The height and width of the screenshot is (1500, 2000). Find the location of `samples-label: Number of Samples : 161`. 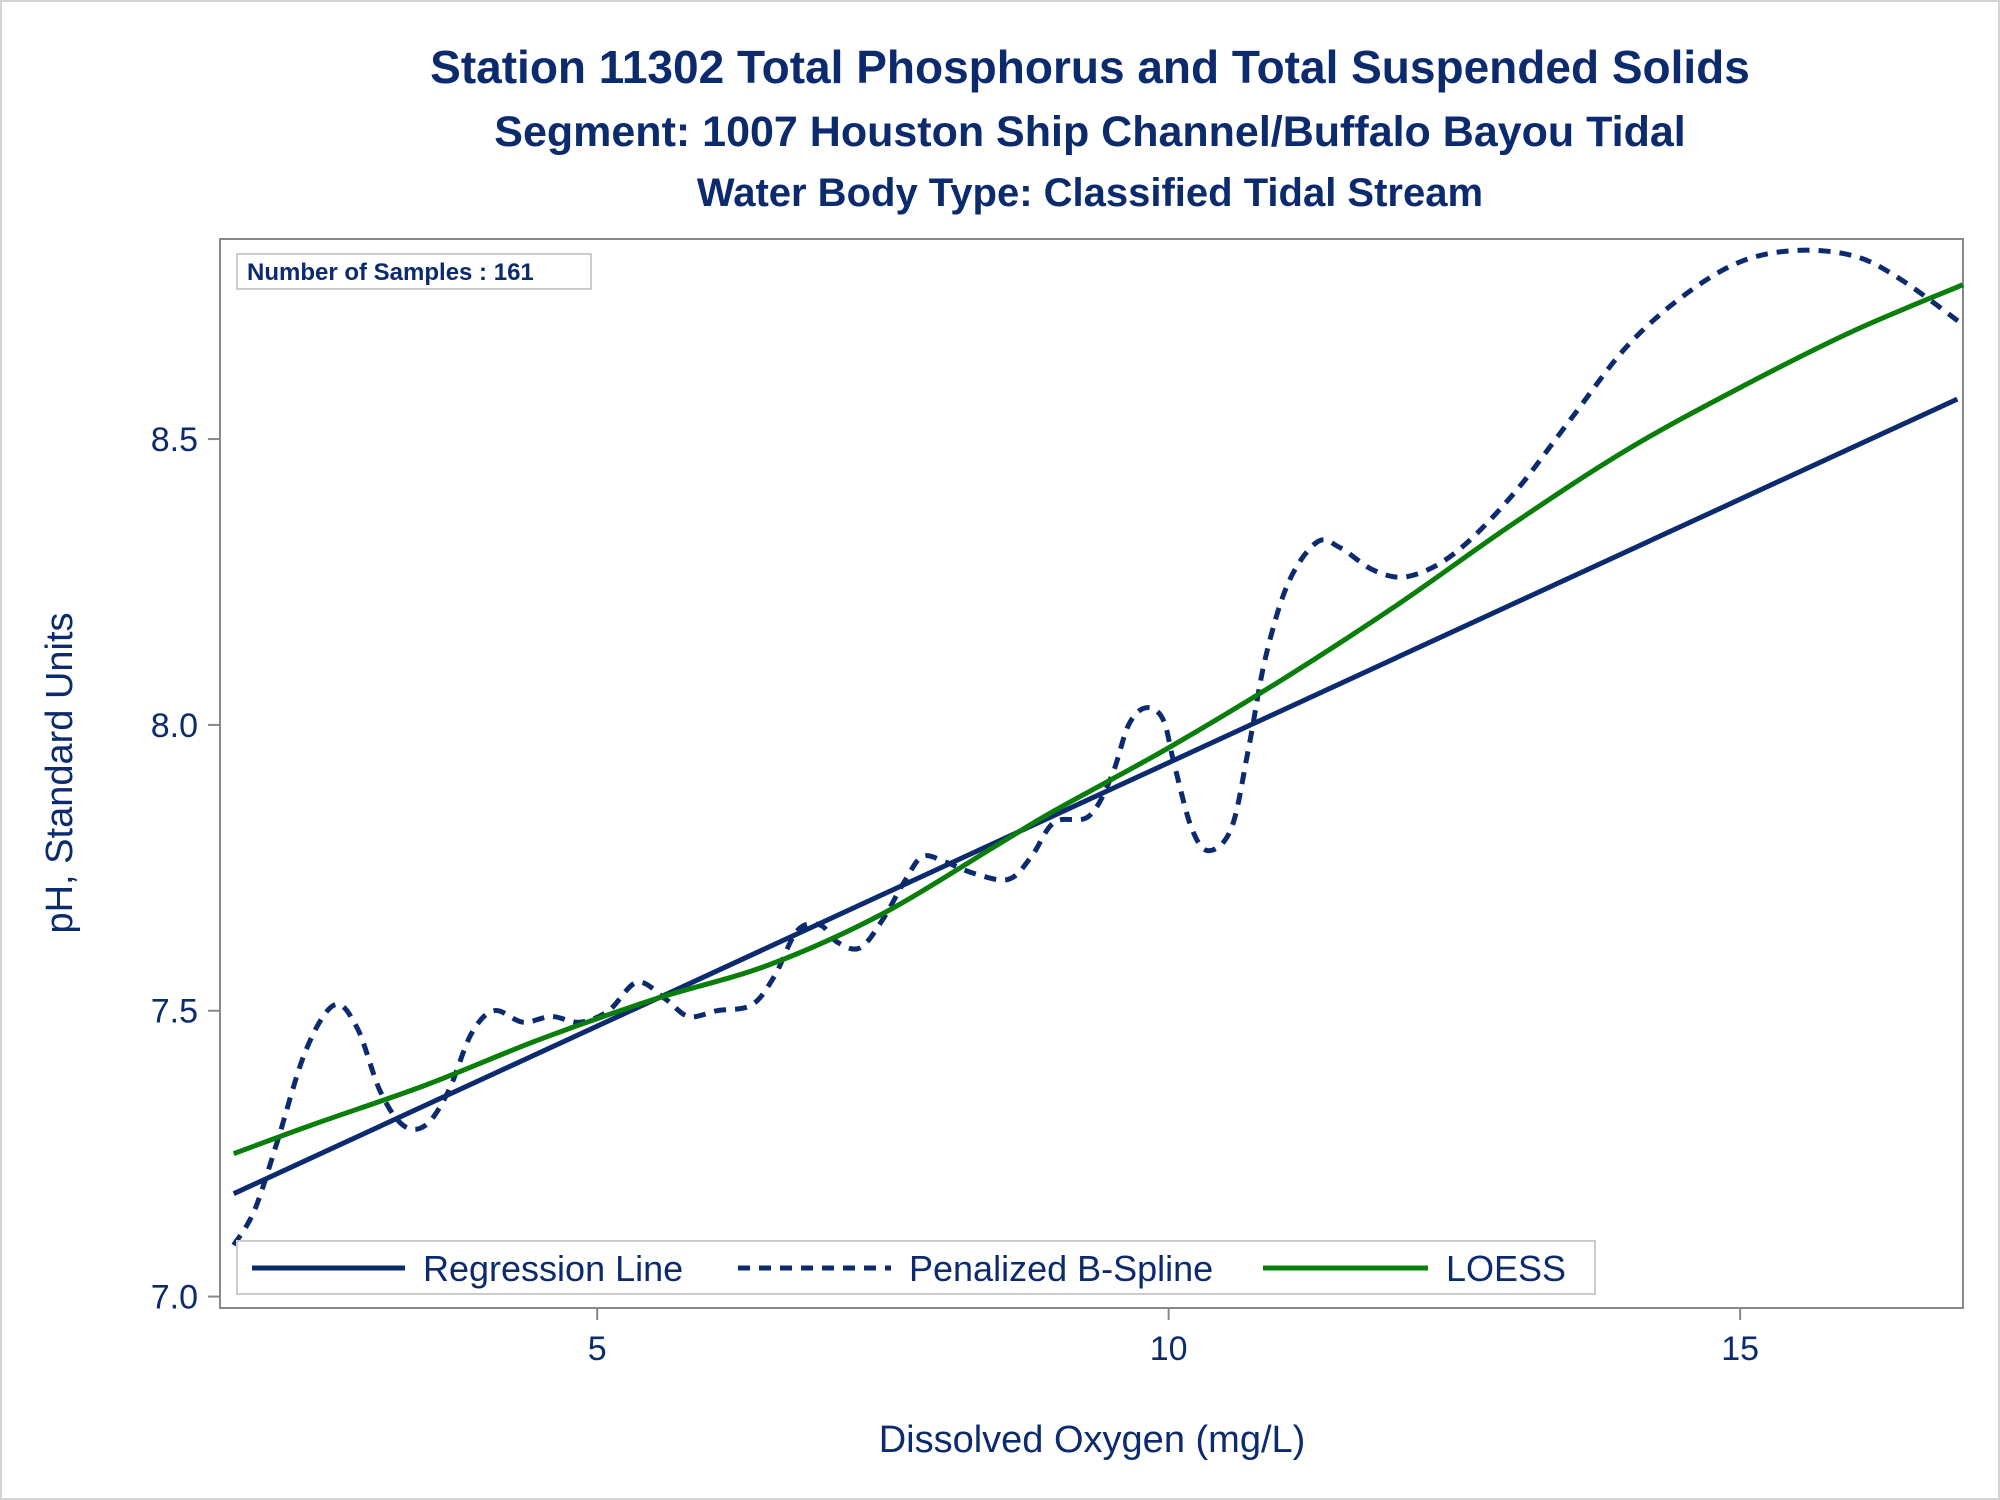

samples-label: Number of Samples : 161 is located at coordinates (390, 272).